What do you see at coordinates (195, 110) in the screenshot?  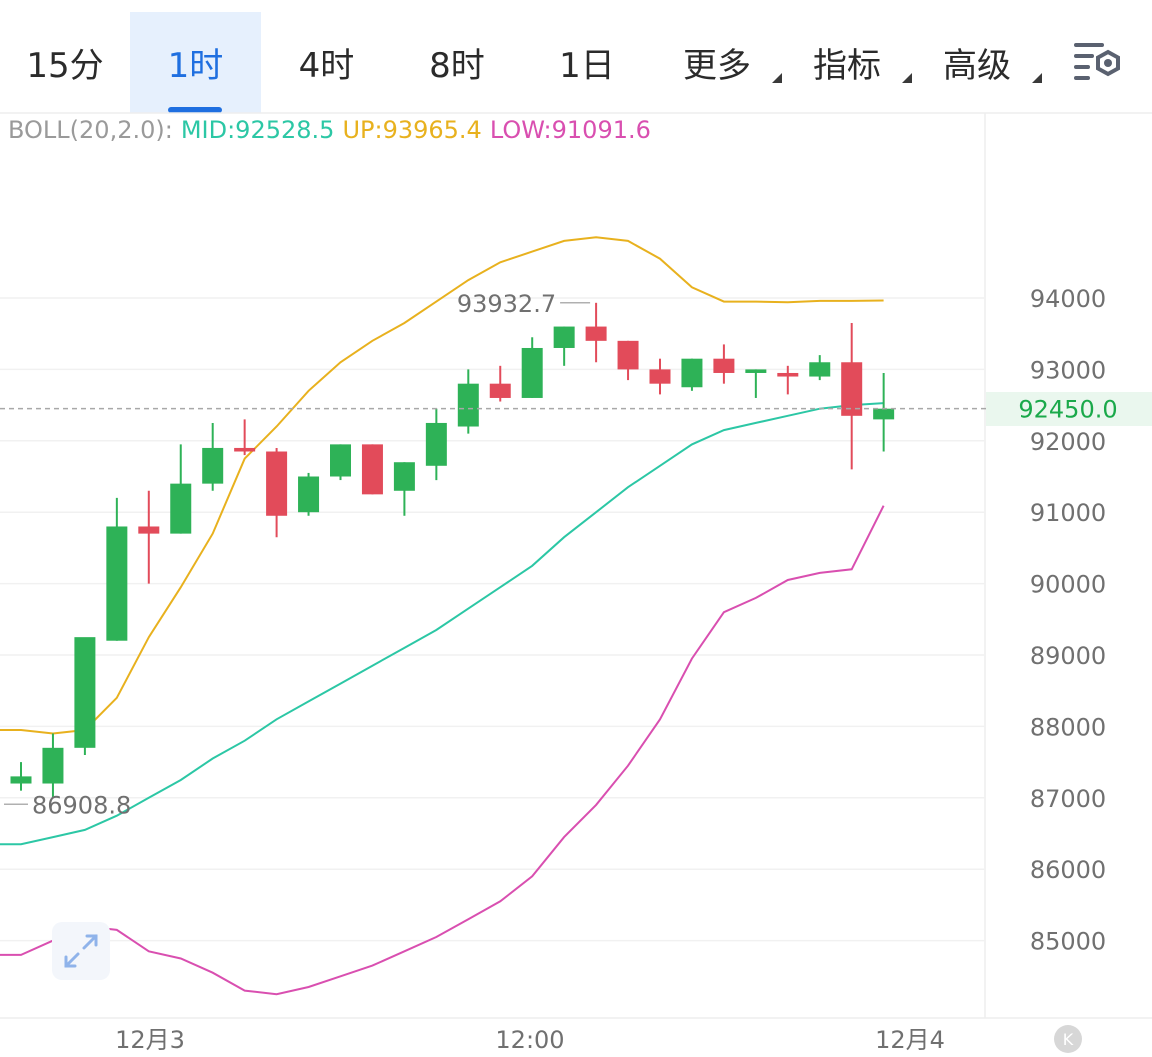 I see `active-tab-indicator` at bounding box center [195, 110].